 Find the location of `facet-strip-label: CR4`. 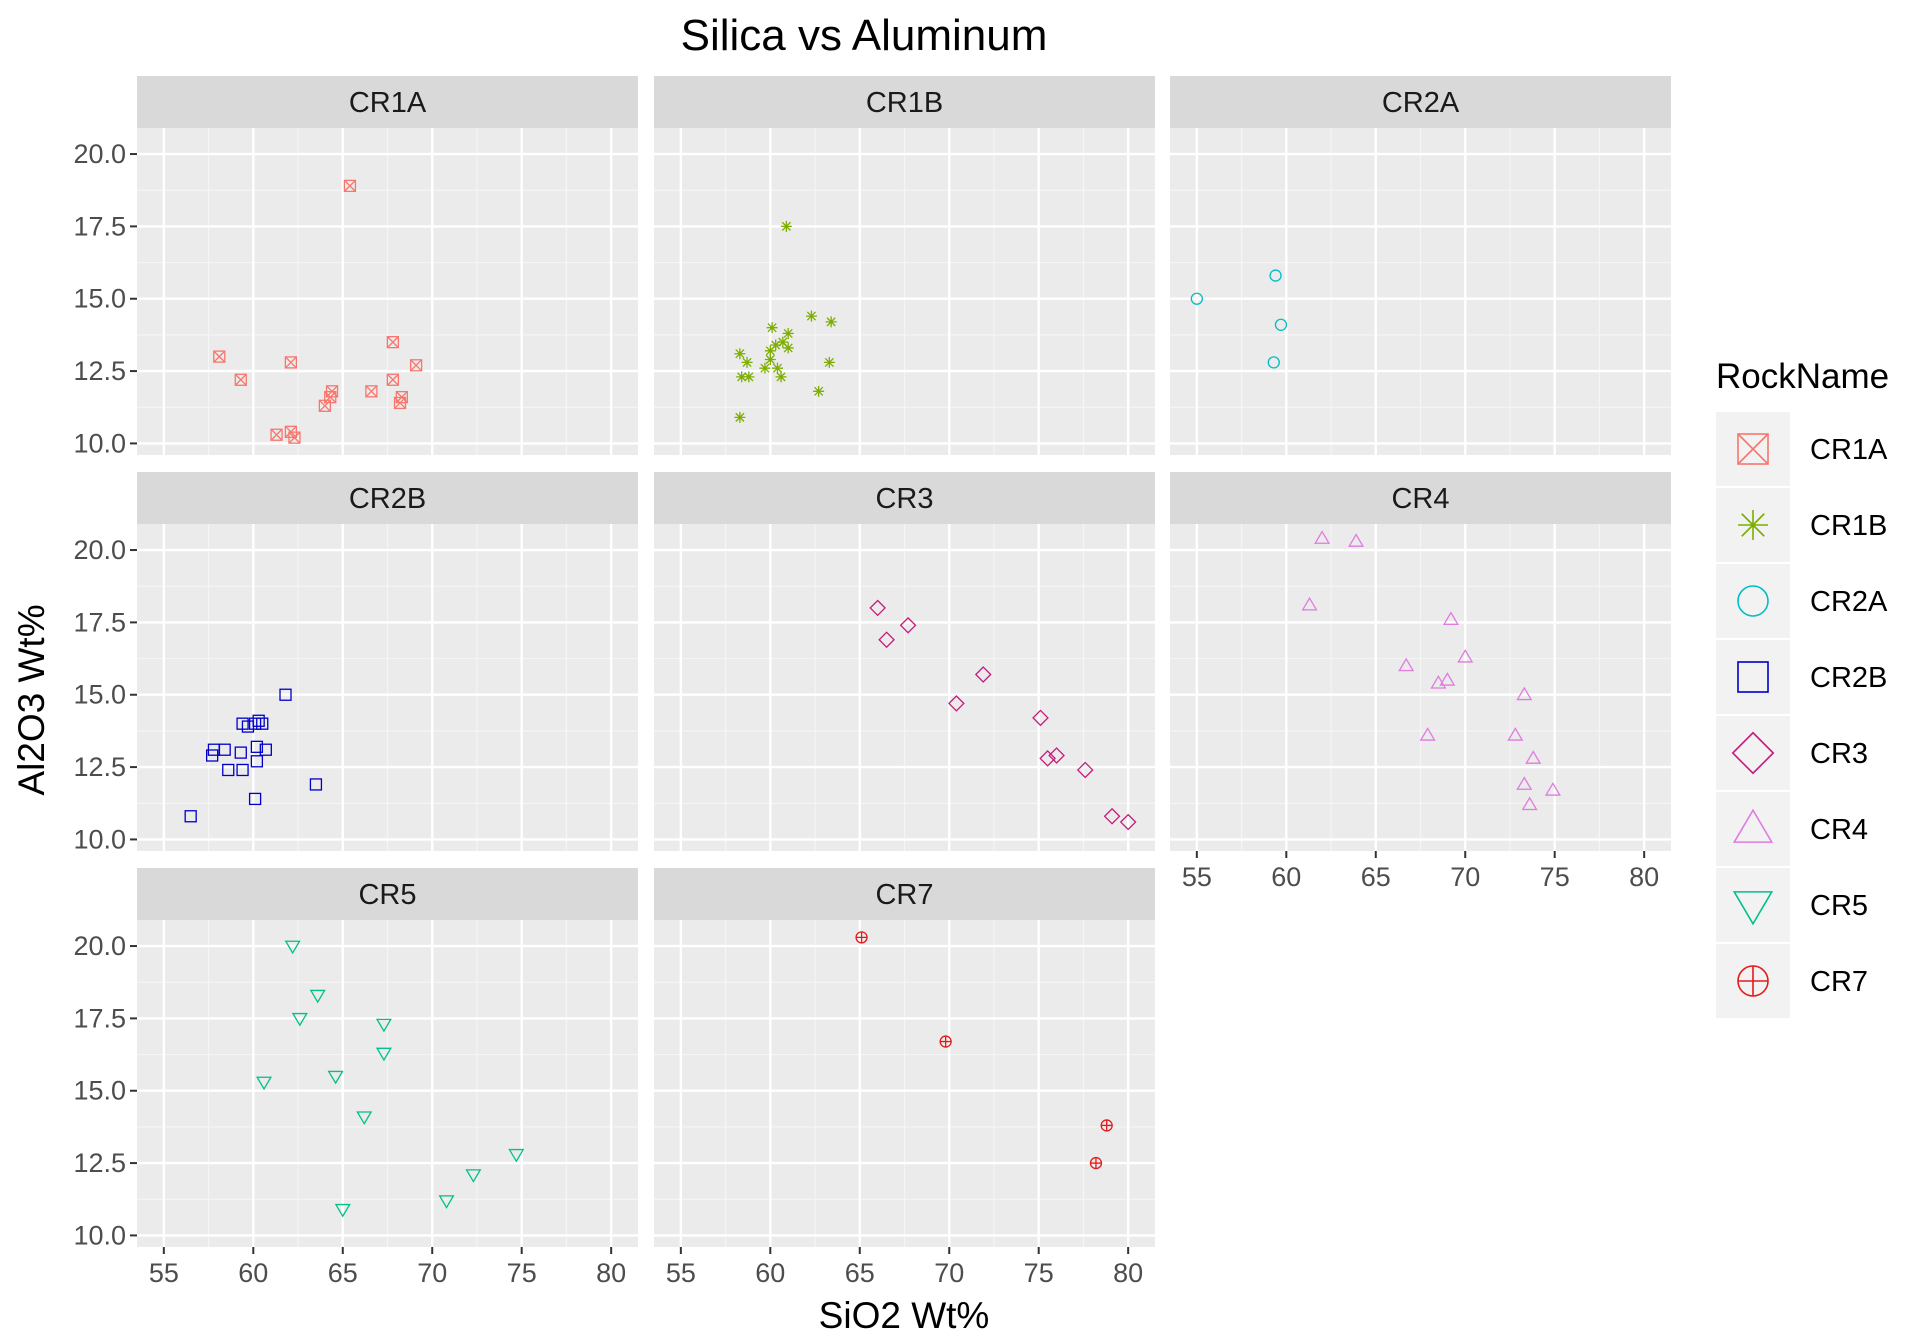

facet-strip-label: CR4 is located at coordinates (1420, 499).